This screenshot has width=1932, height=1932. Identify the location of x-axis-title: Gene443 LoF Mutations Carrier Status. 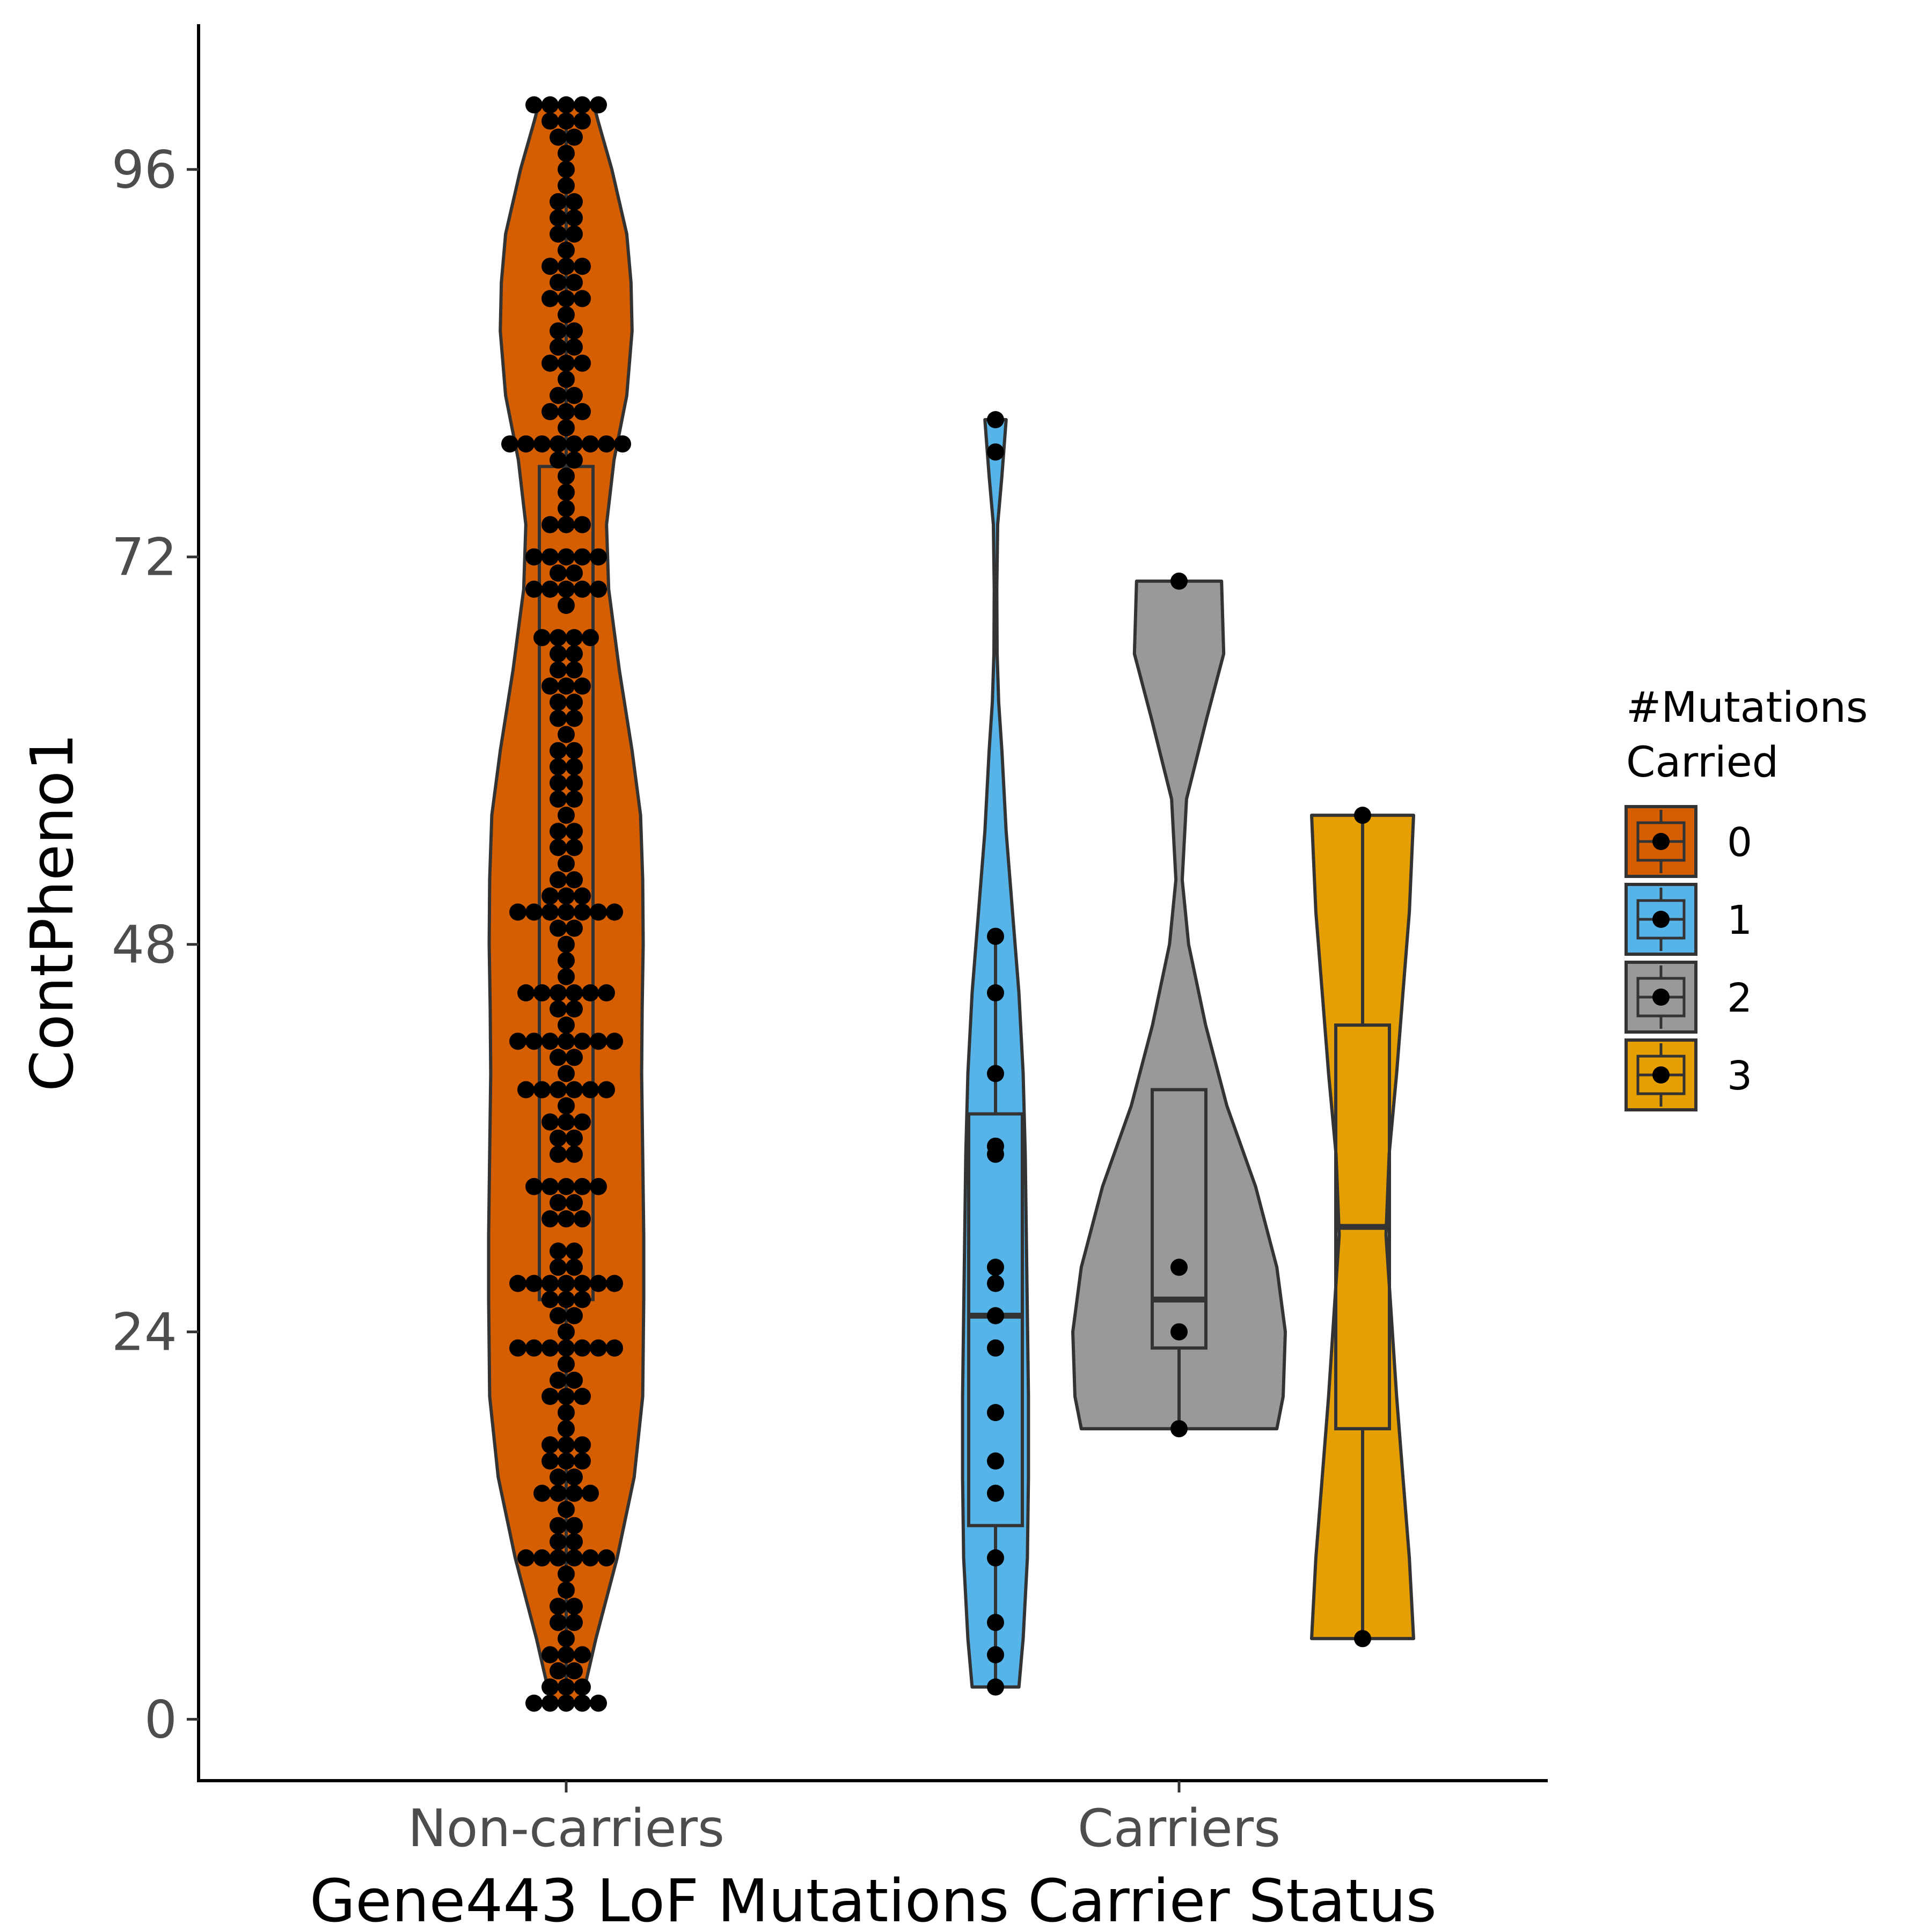
(873, 1899).